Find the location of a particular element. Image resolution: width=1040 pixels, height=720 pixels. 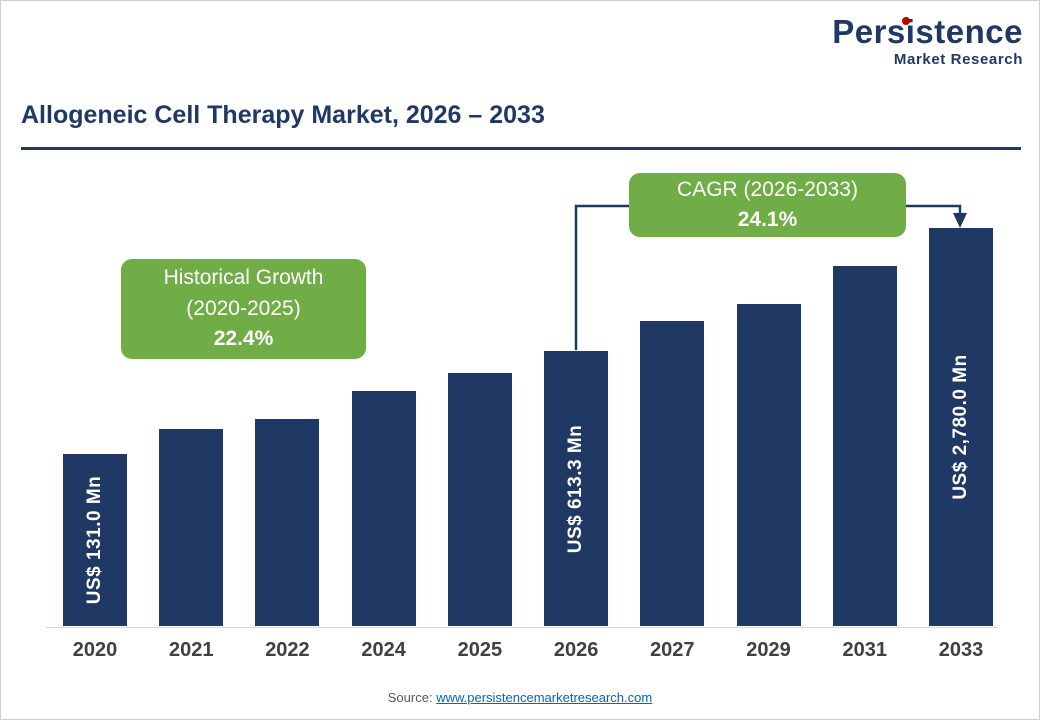

bar-2024 is located at coordinates (383, 508).